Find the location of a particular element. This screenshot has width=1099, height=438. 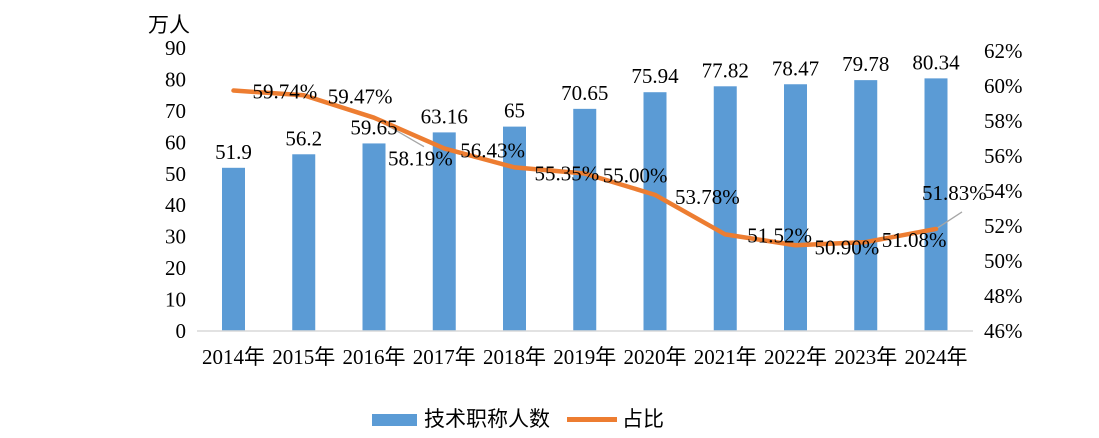

left-axis-tick: 80 is located at coordinates (175, 79).